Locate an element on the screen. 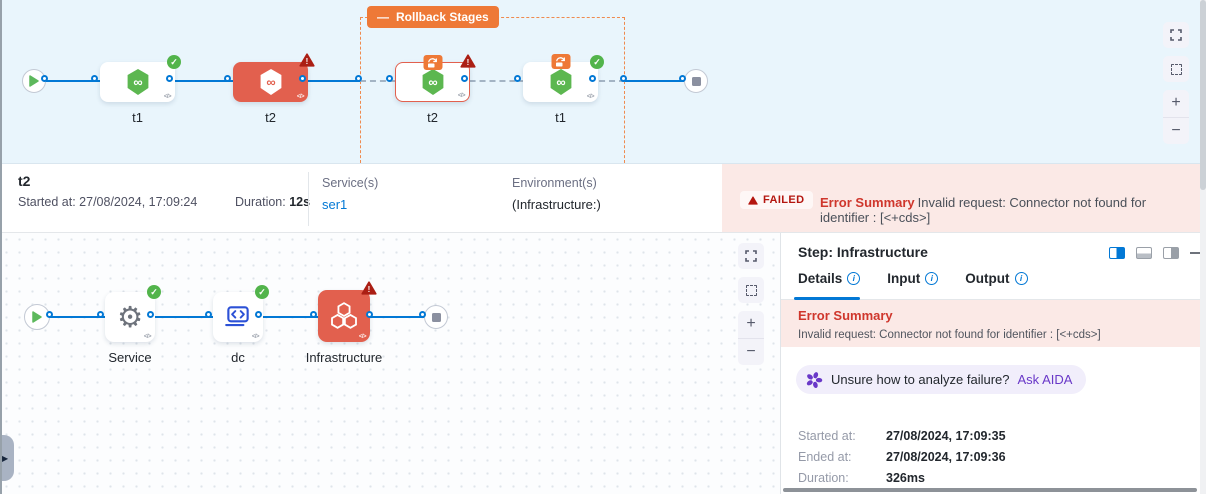 This screenshot has height=494, width=1206. step-start-node is located at coordinates (37, 317).